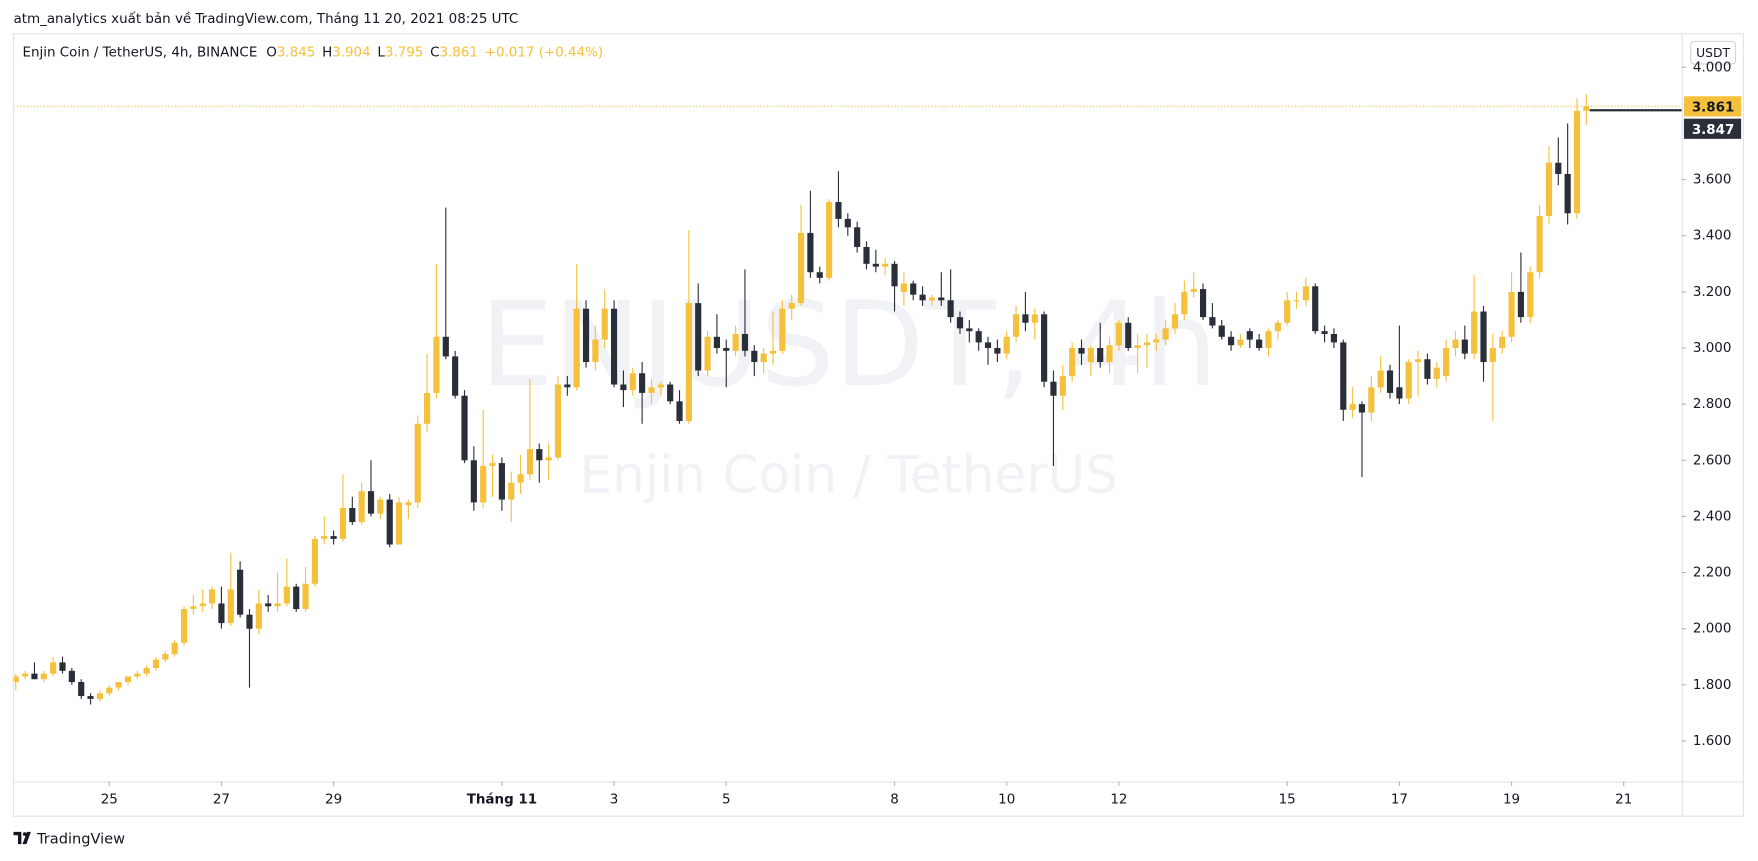  I want to click on y-tick-label: 3.200, so click(1712, 292).